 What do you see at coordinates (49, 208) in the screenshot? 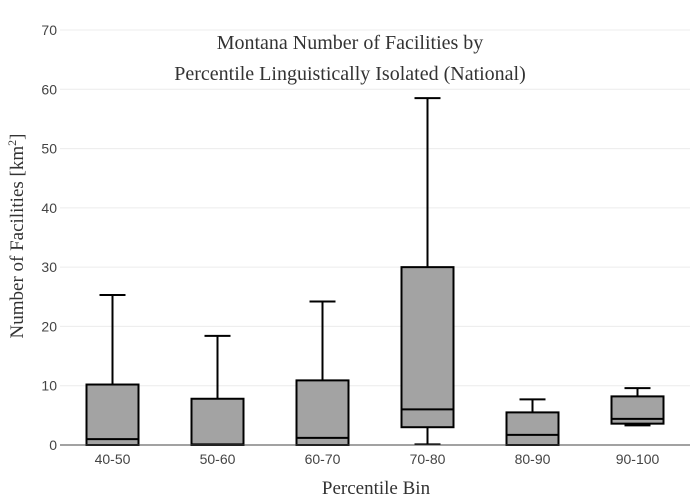
I see `y-tick-label: 40` at bounding box center [49, 208].